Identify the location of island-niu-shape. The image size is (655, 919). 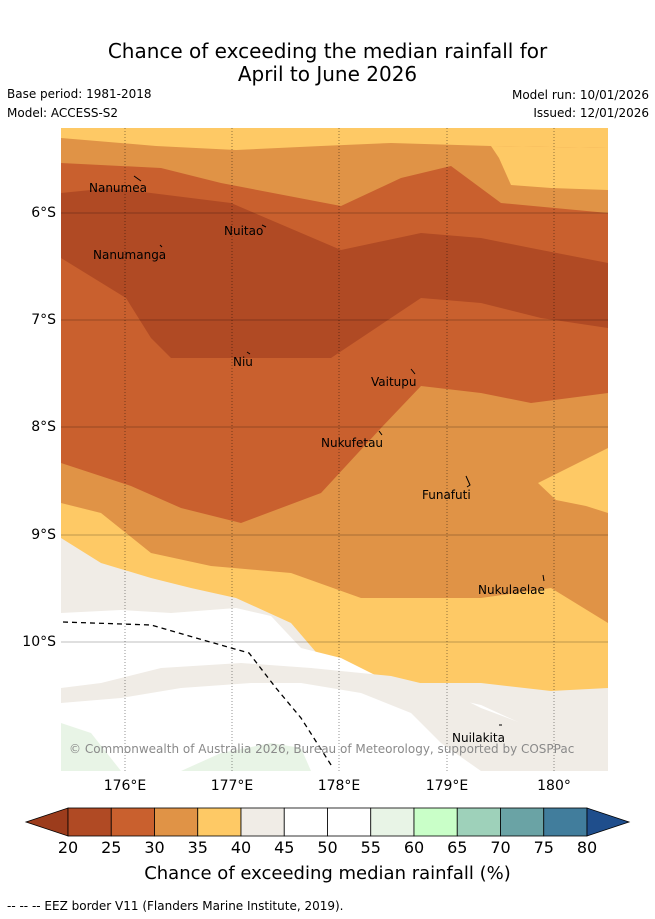
(248, 353).